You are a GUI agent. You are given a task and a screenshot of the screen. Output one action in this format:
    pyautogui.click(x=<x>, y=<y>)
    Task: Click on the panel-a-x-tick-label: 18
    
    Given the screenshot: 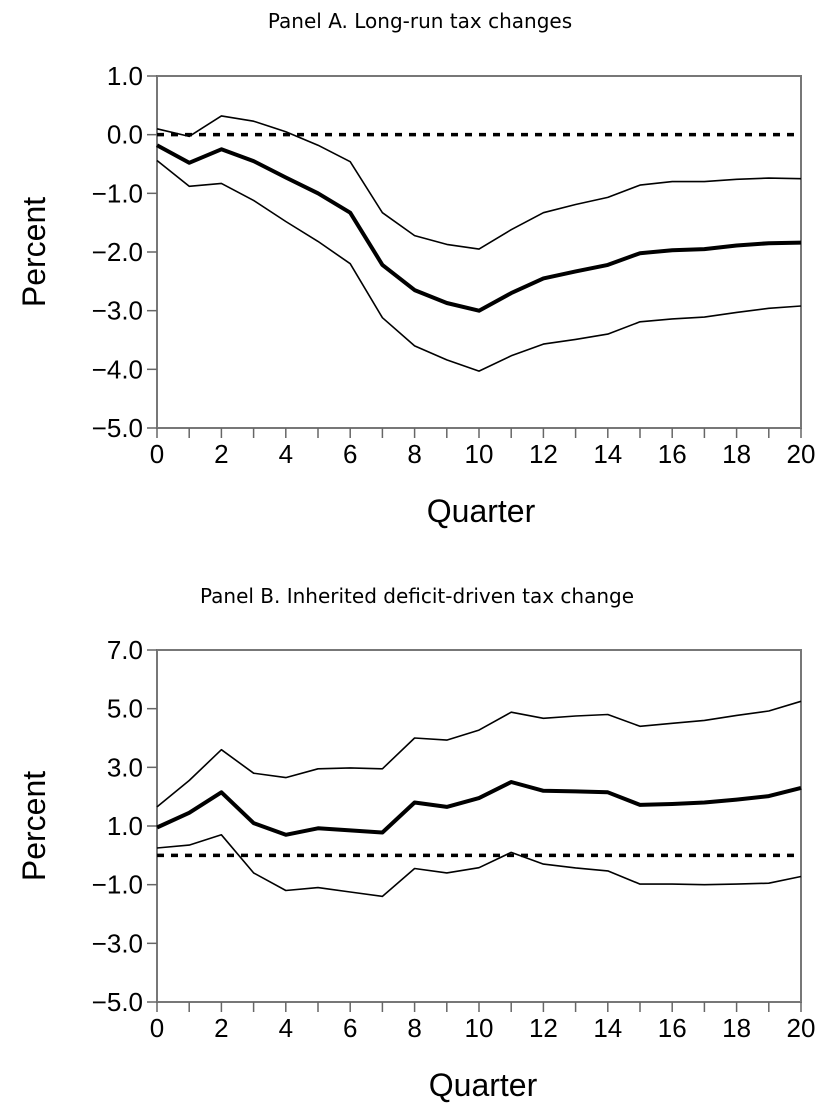 What is the action you would take?
    pyautogui.click(x=736, y=454)
    